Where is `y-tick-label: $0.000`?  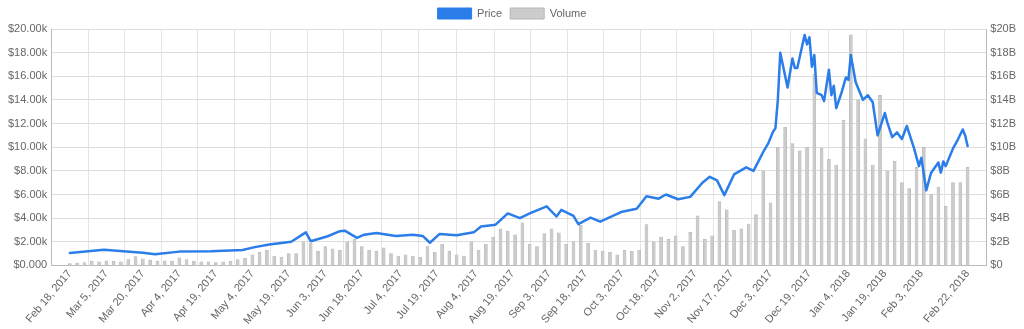 y-tick-label: $0.000 is located at coordinates (30, 264).